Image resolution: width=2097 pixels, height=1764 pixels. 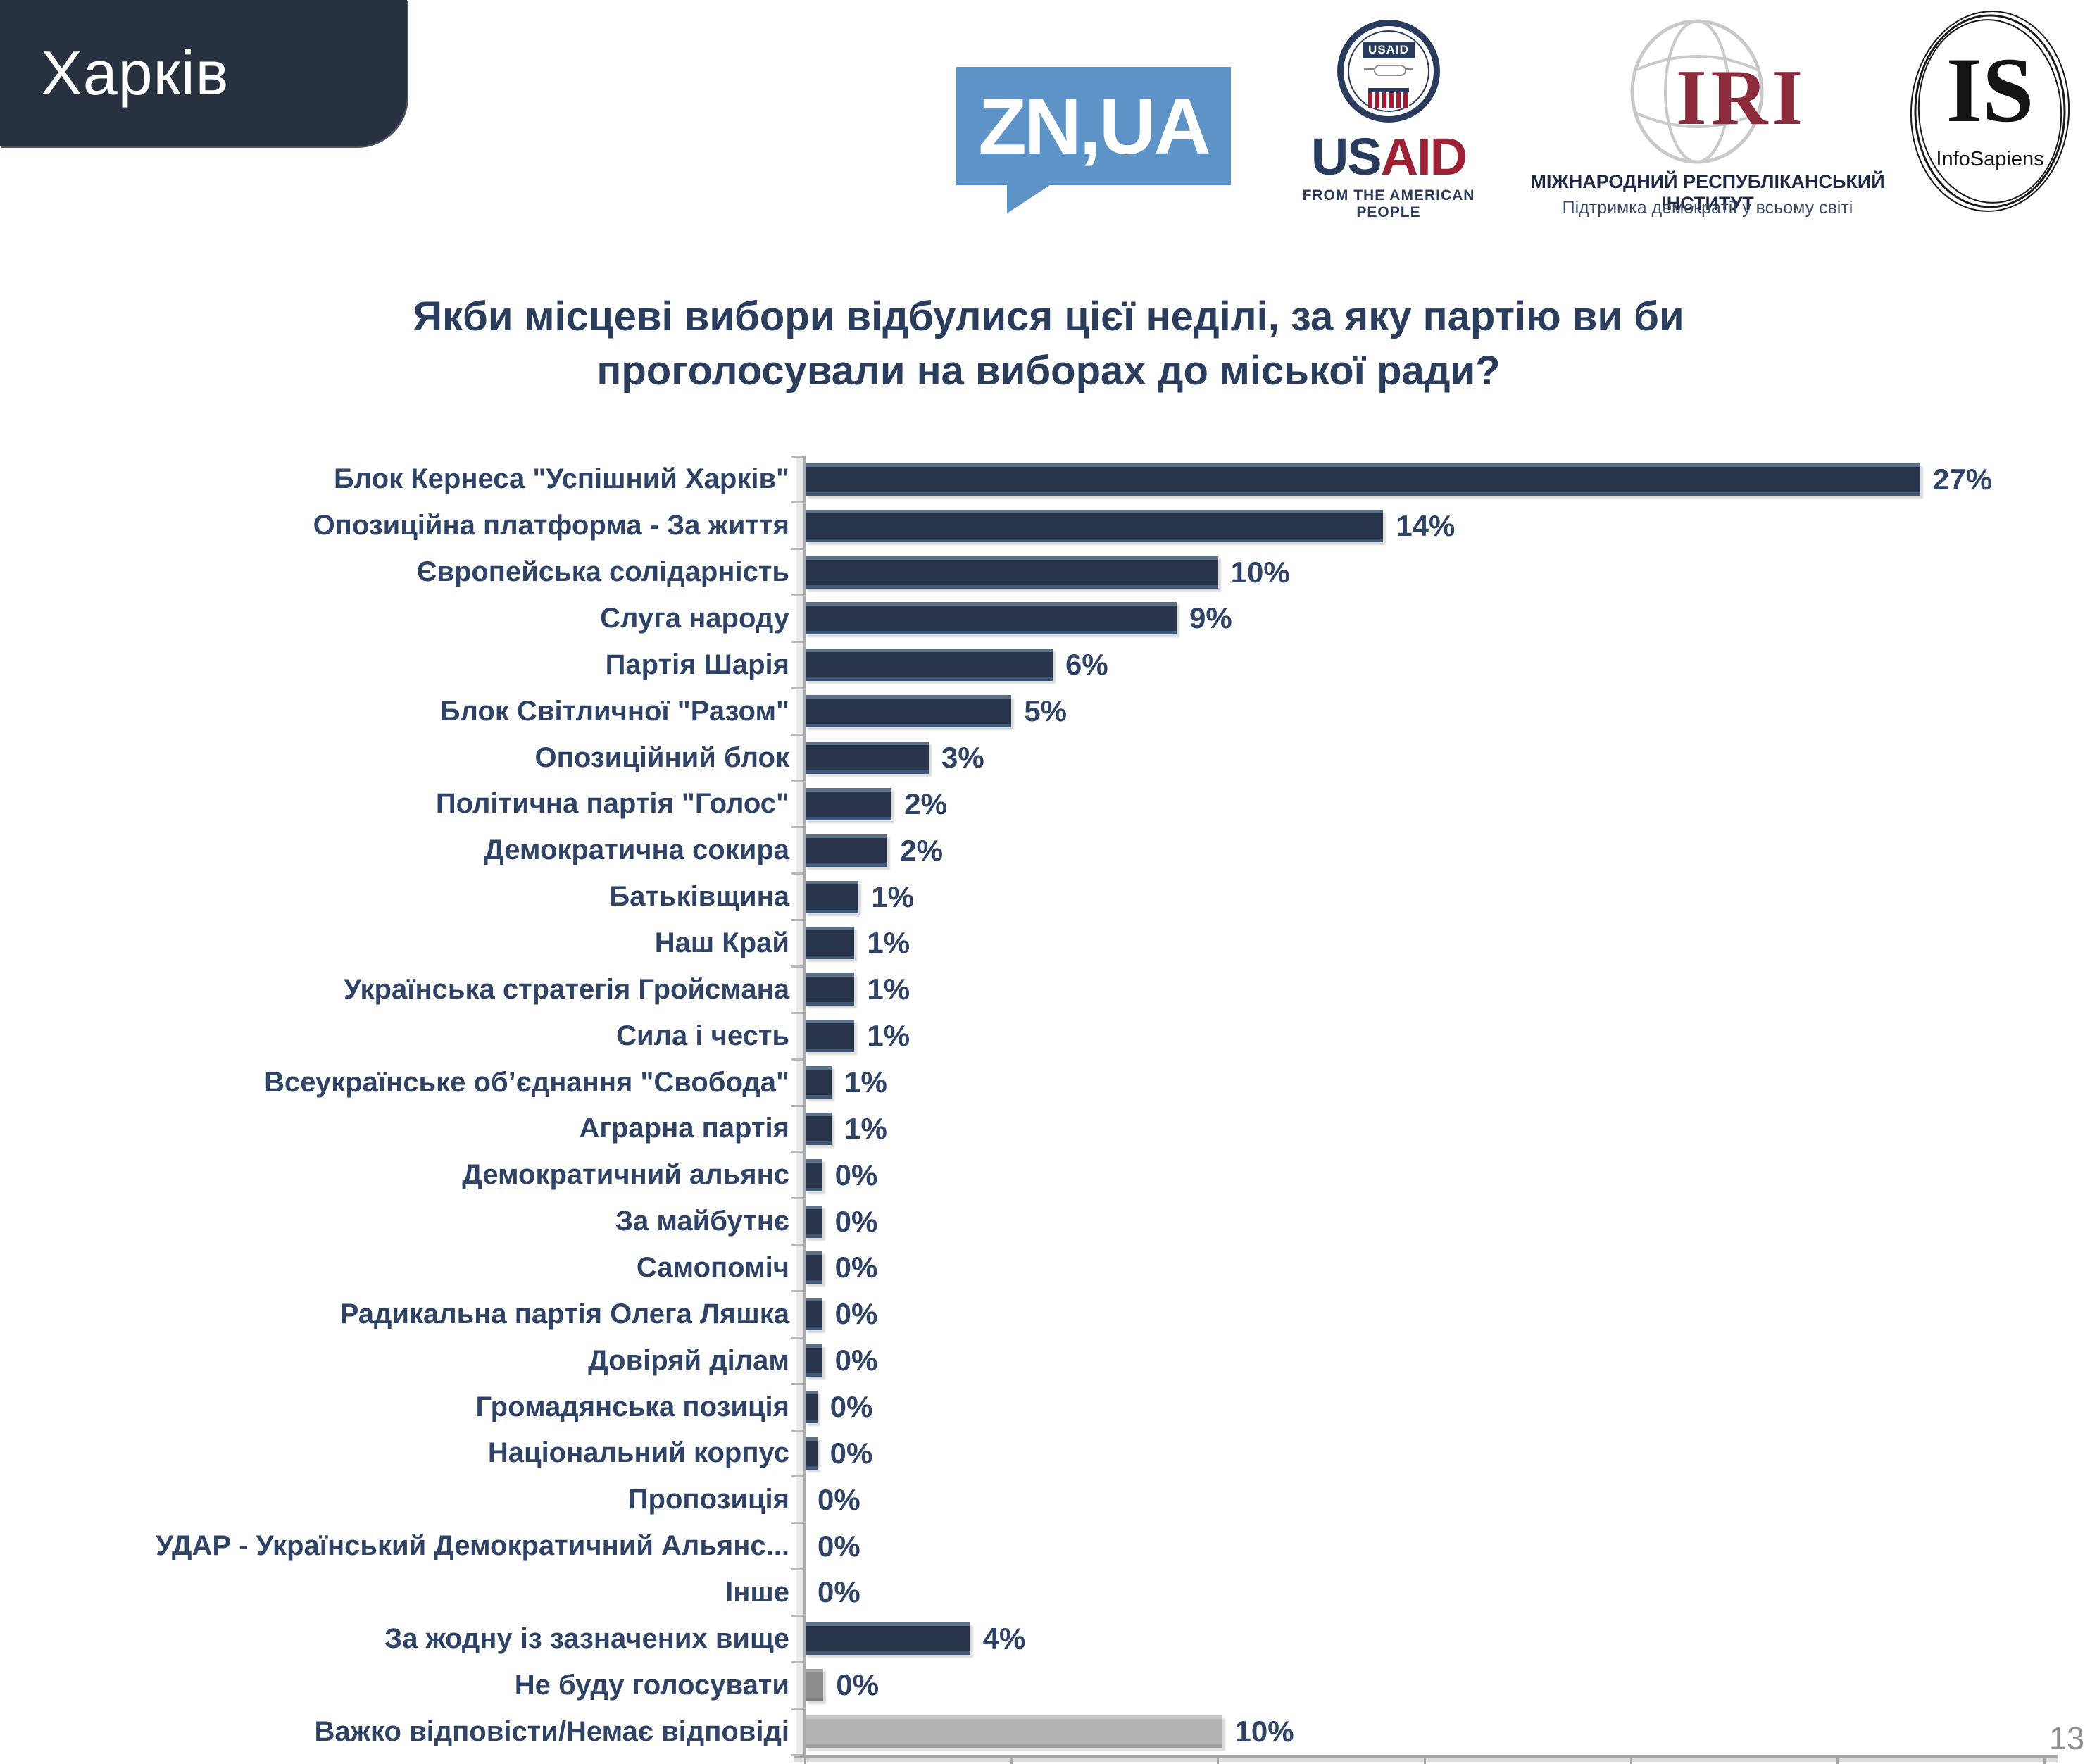 What do you see at coordinates (1346, 156) in the screenshot?
I see `usaid-wordmark-us: US` at bounding box center [1346, 156].